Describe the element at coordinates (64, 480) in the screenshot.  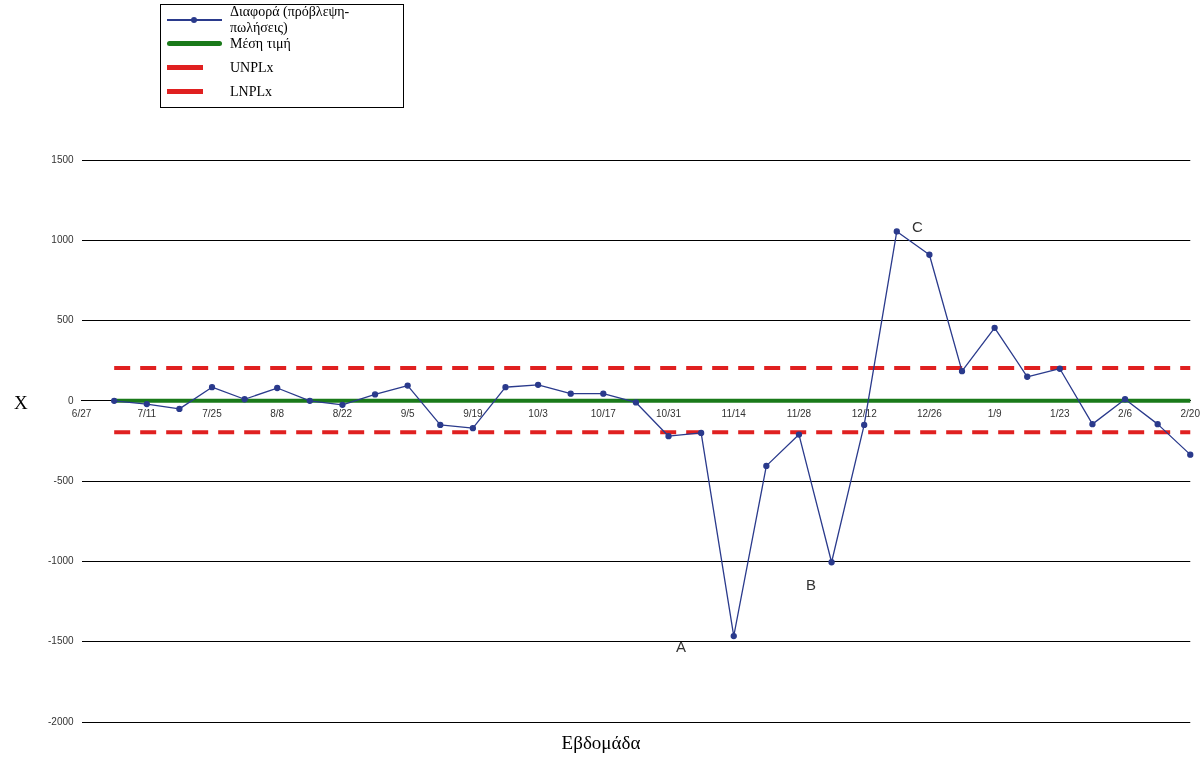
I see `y-tick-label: -500` at that location.